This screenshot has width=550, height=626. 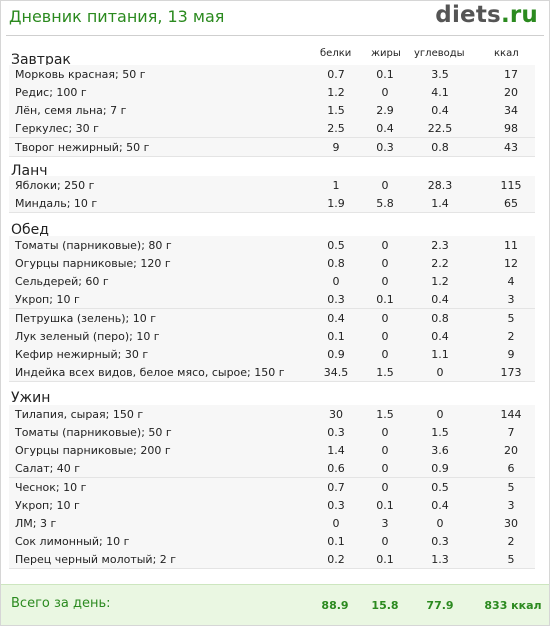 What do you see at coordinates (336, 560) in the screenshot?
I see `food-protein: 0.2` at bounding box center [336, 560].